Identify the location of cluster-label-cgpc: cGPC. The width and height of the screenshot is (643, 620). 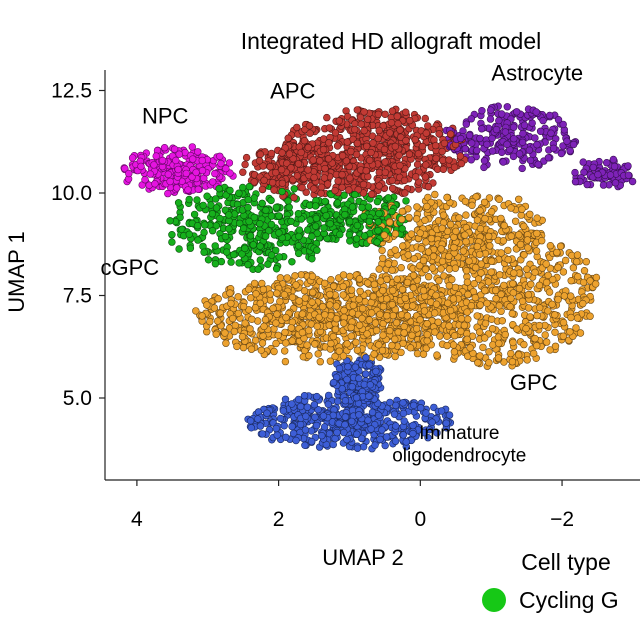
(129, 267).